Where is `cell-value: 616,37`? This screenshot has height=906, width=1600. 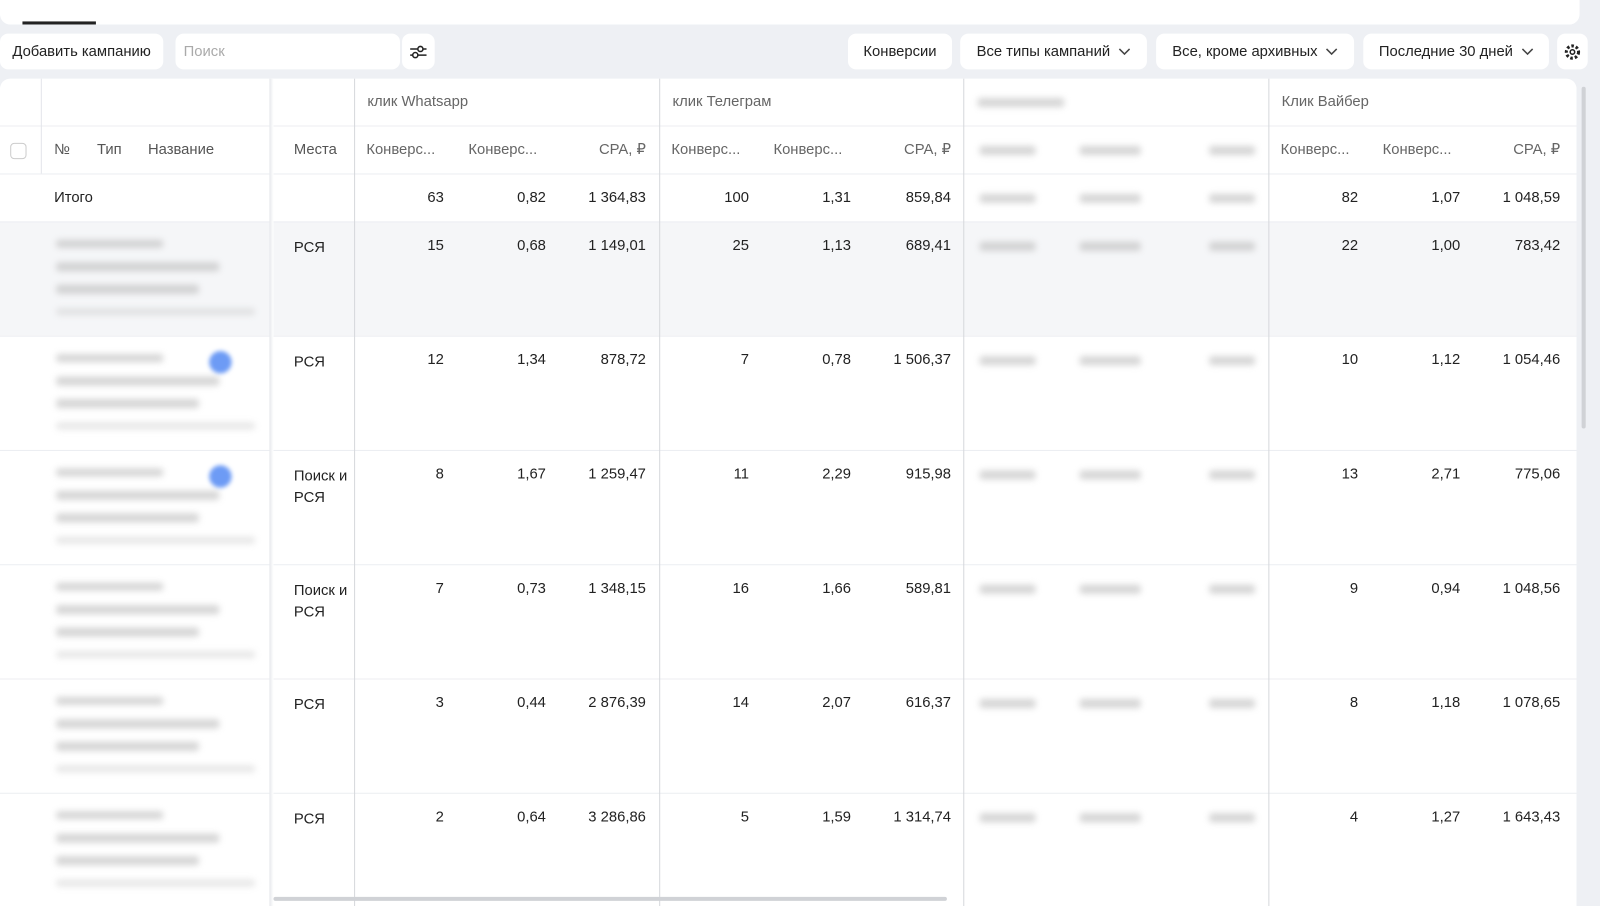 cell-value: 616,37 is located at coordinates (928, 703).